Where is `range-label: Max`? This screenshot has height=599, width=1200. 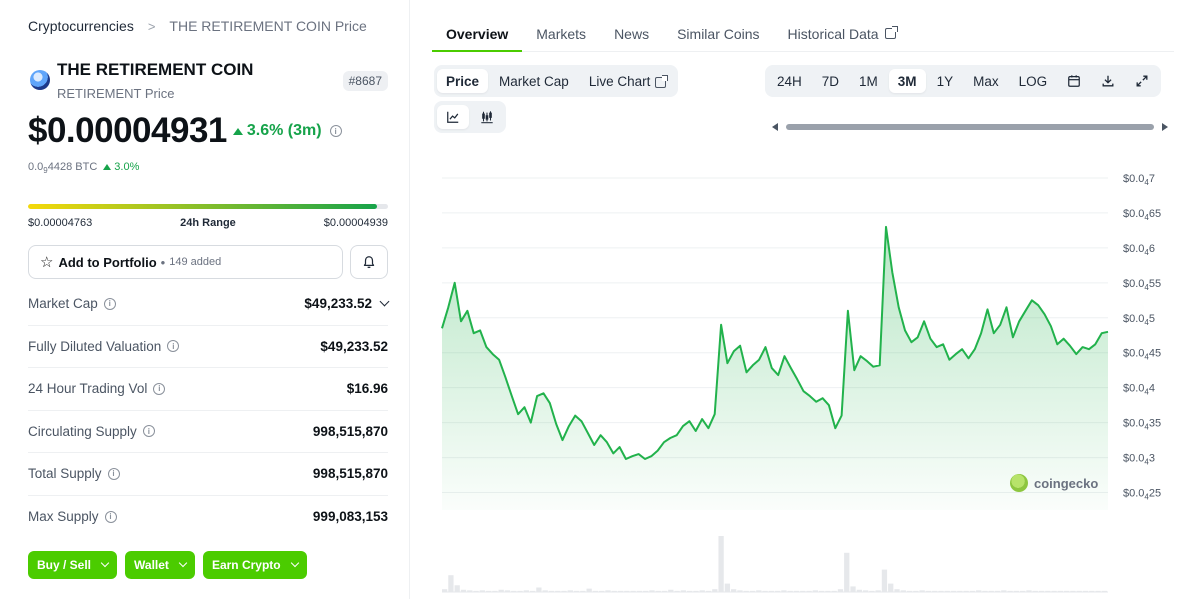 range-label: Max is located at coordinates (986, 81).